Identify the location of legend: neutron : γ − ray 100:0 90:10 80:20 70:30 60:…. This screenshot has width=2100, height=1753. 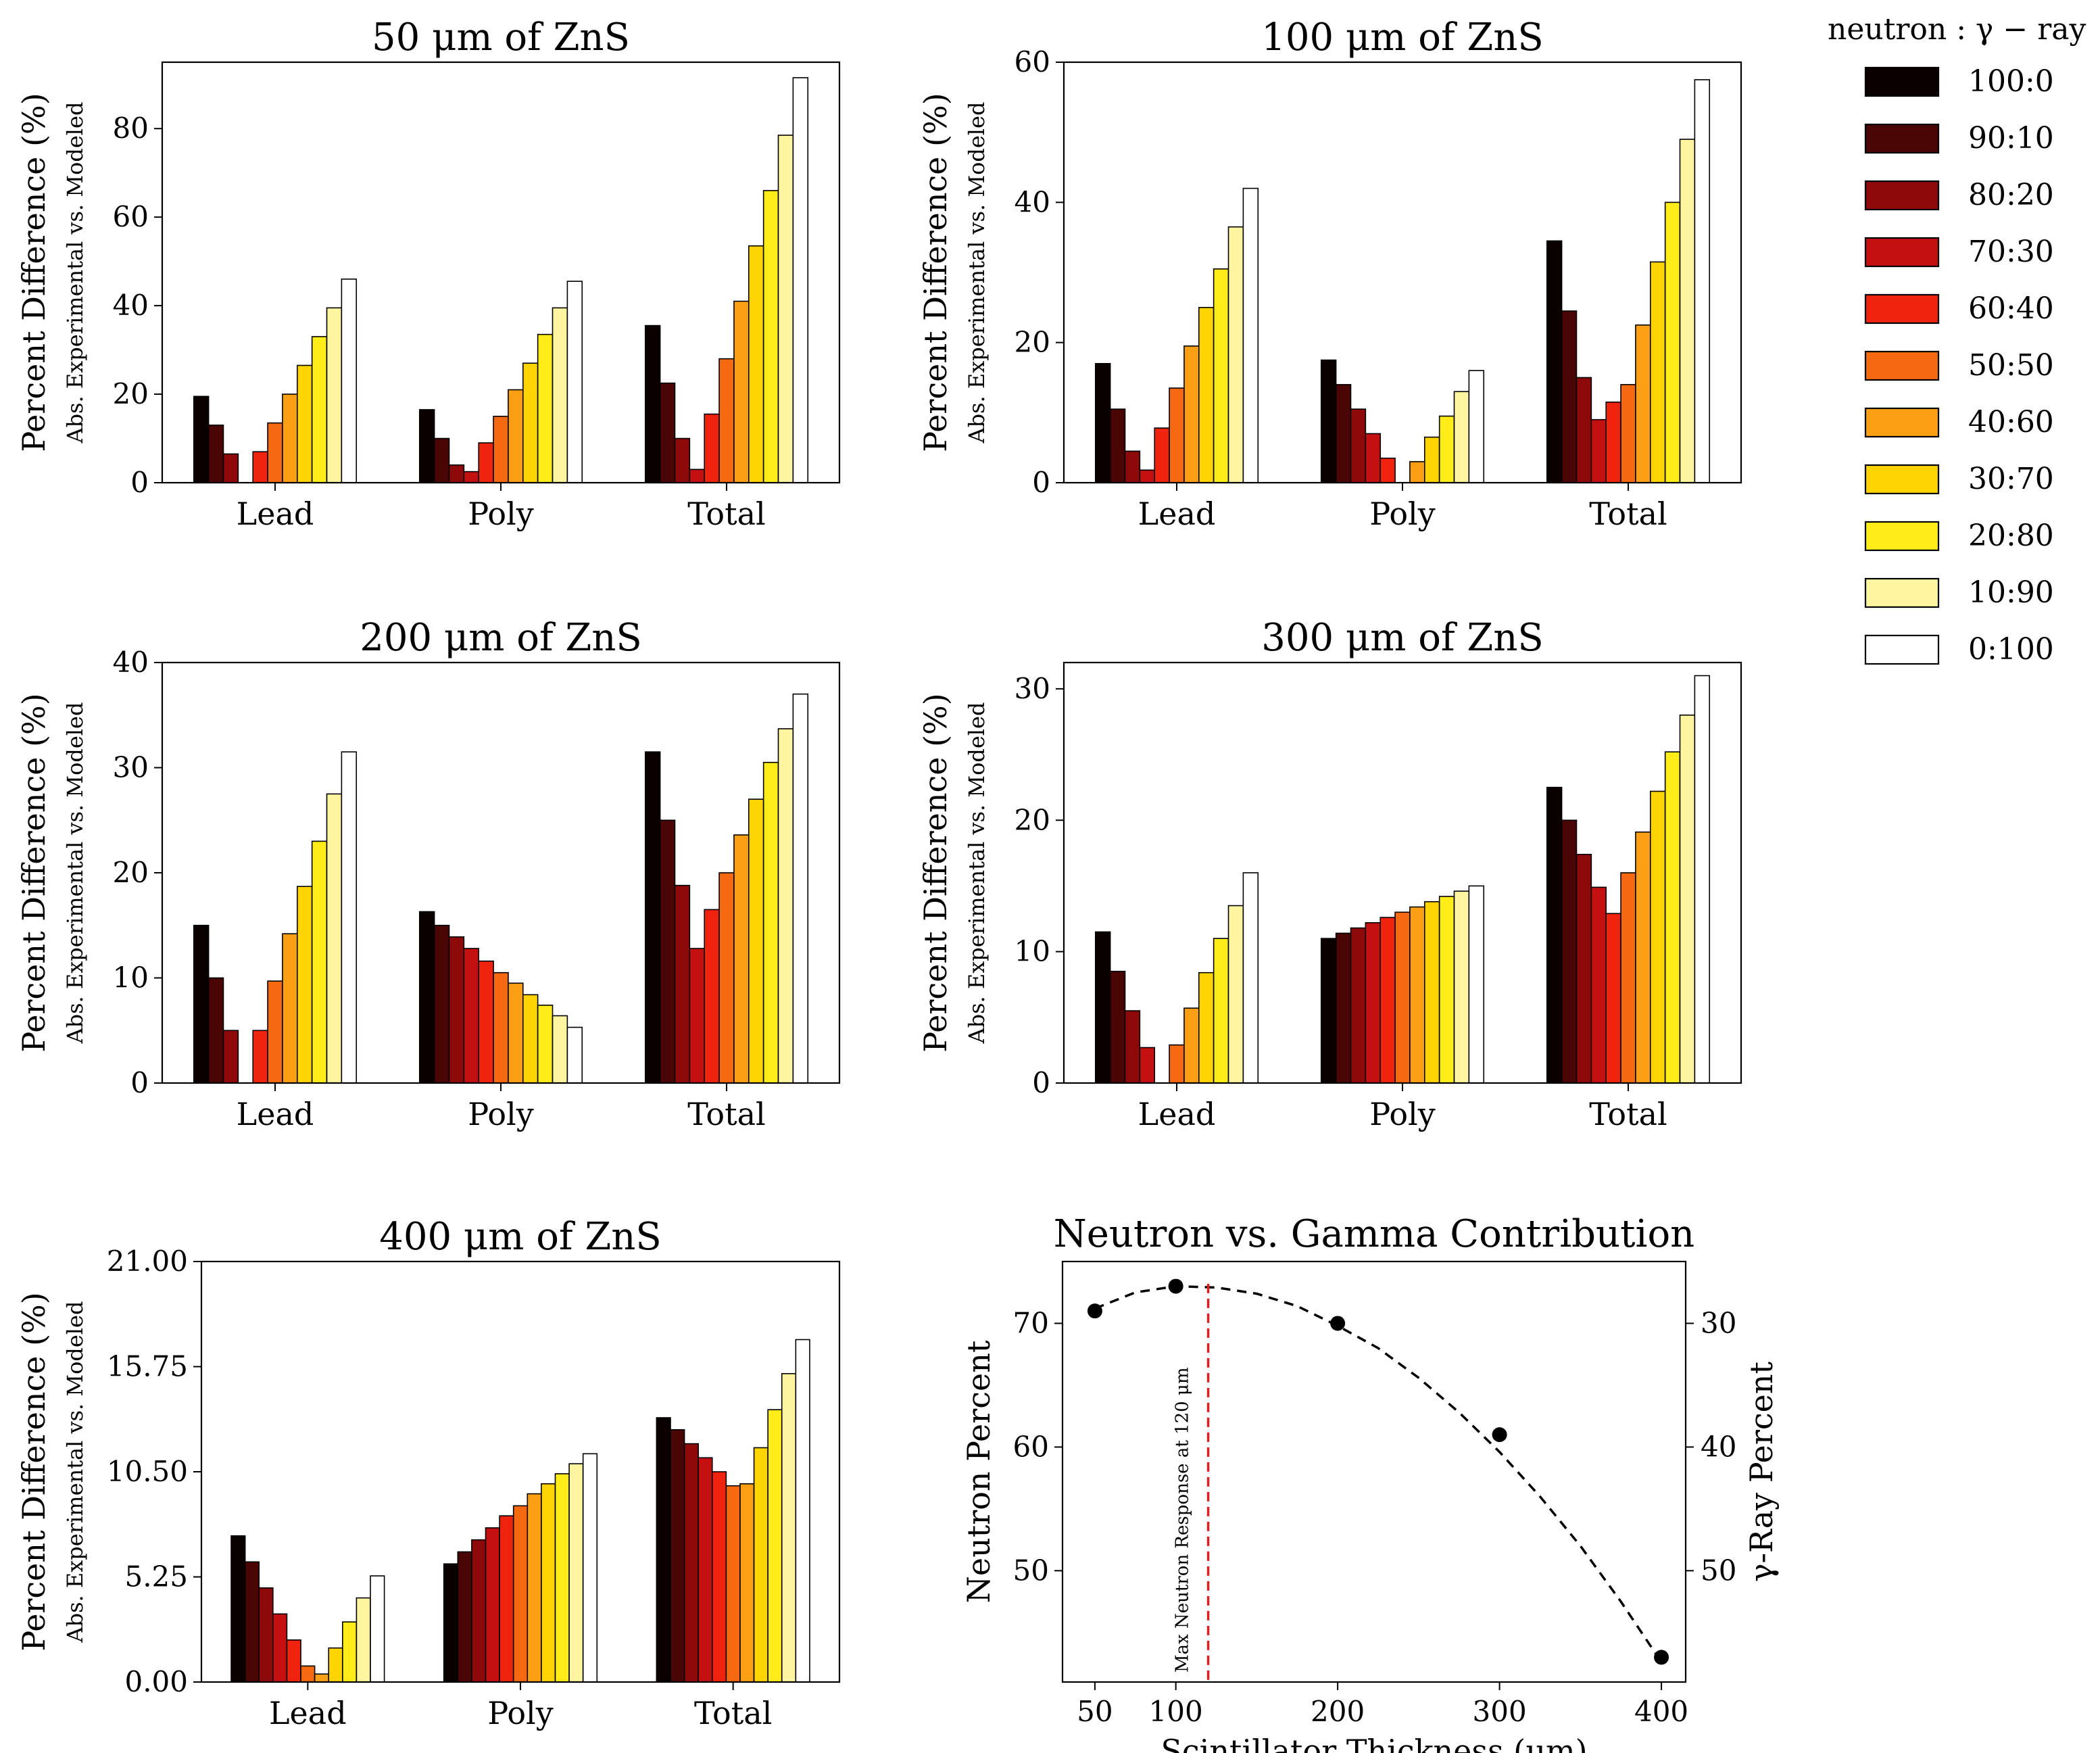
(1957, 339).